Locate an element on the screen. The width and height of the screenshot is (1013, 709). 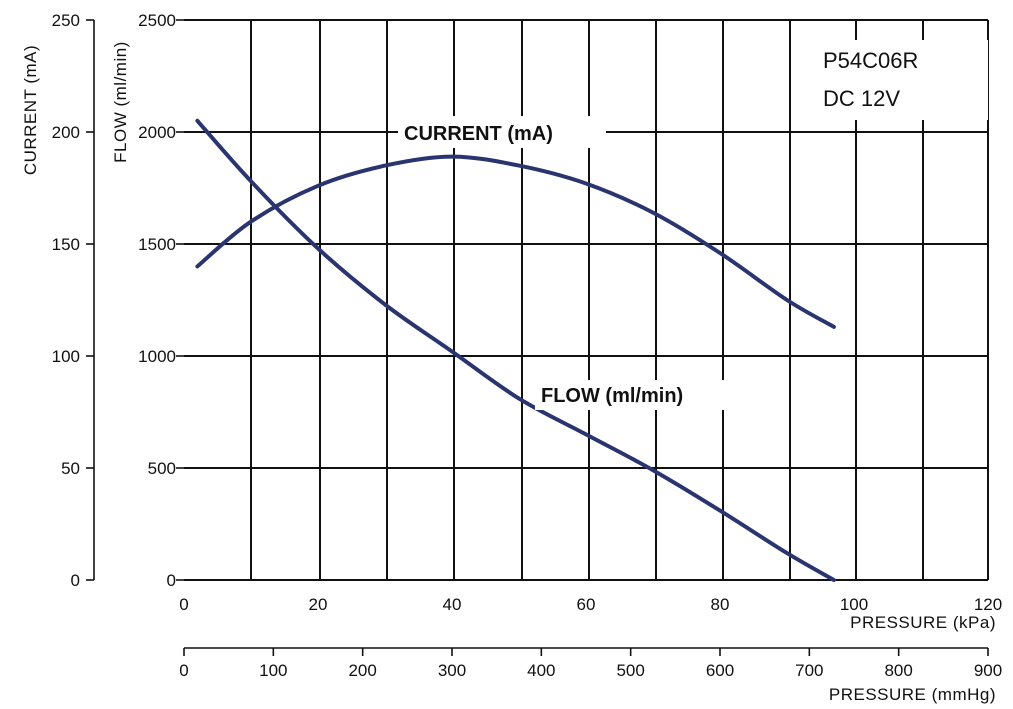
flow-tick-label: 0 is located at coordinates (171, 580).